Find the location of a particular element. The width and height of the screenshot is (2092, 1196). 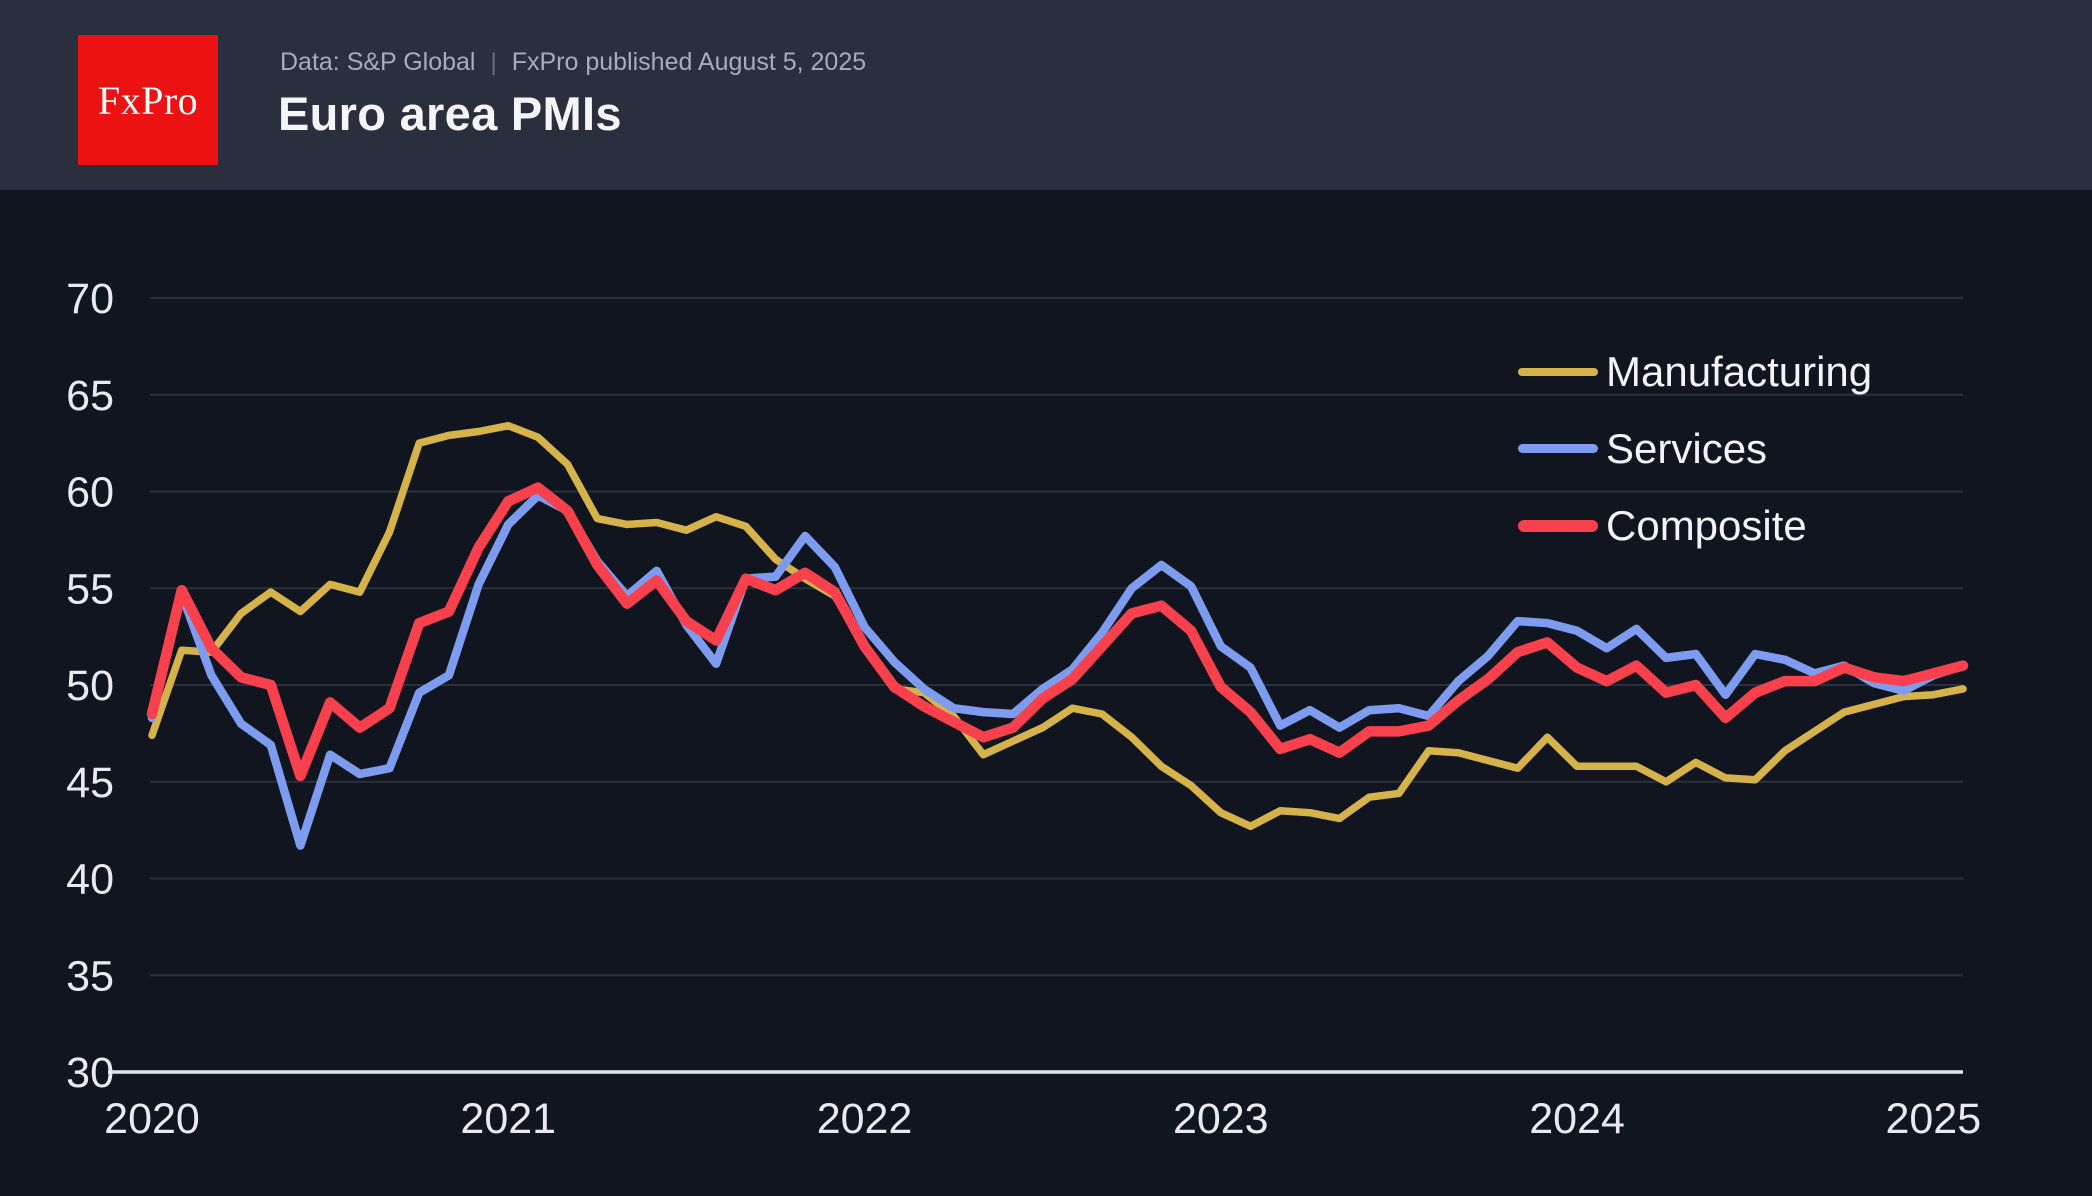

x-tick-label: 2020 is located at coordinates (152, 1119).